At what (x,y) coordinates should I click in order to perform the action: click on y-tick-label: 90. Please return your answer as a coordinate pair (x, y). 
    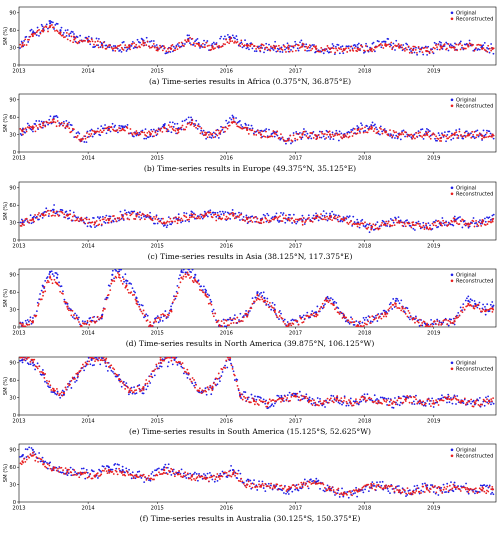
    Looking at the image, I should click on (12, 14).